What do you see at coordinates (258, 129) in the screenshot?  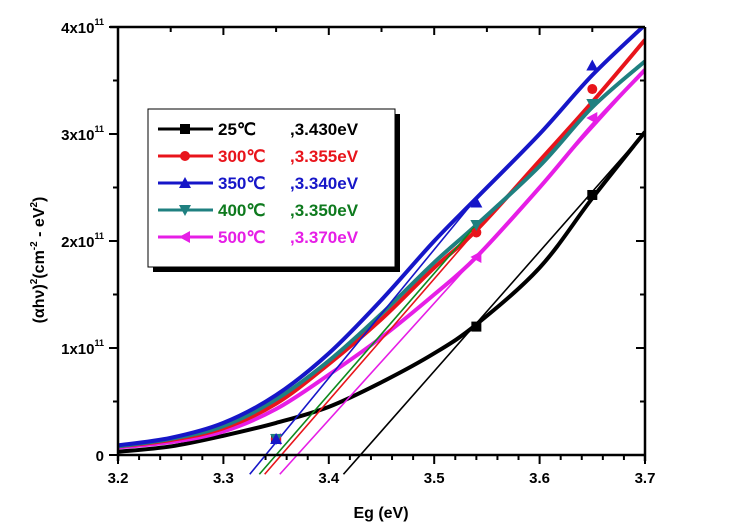 I see `legend-item-25℃: 25℃ ,3.430eV` at bounding box center [258, 129].